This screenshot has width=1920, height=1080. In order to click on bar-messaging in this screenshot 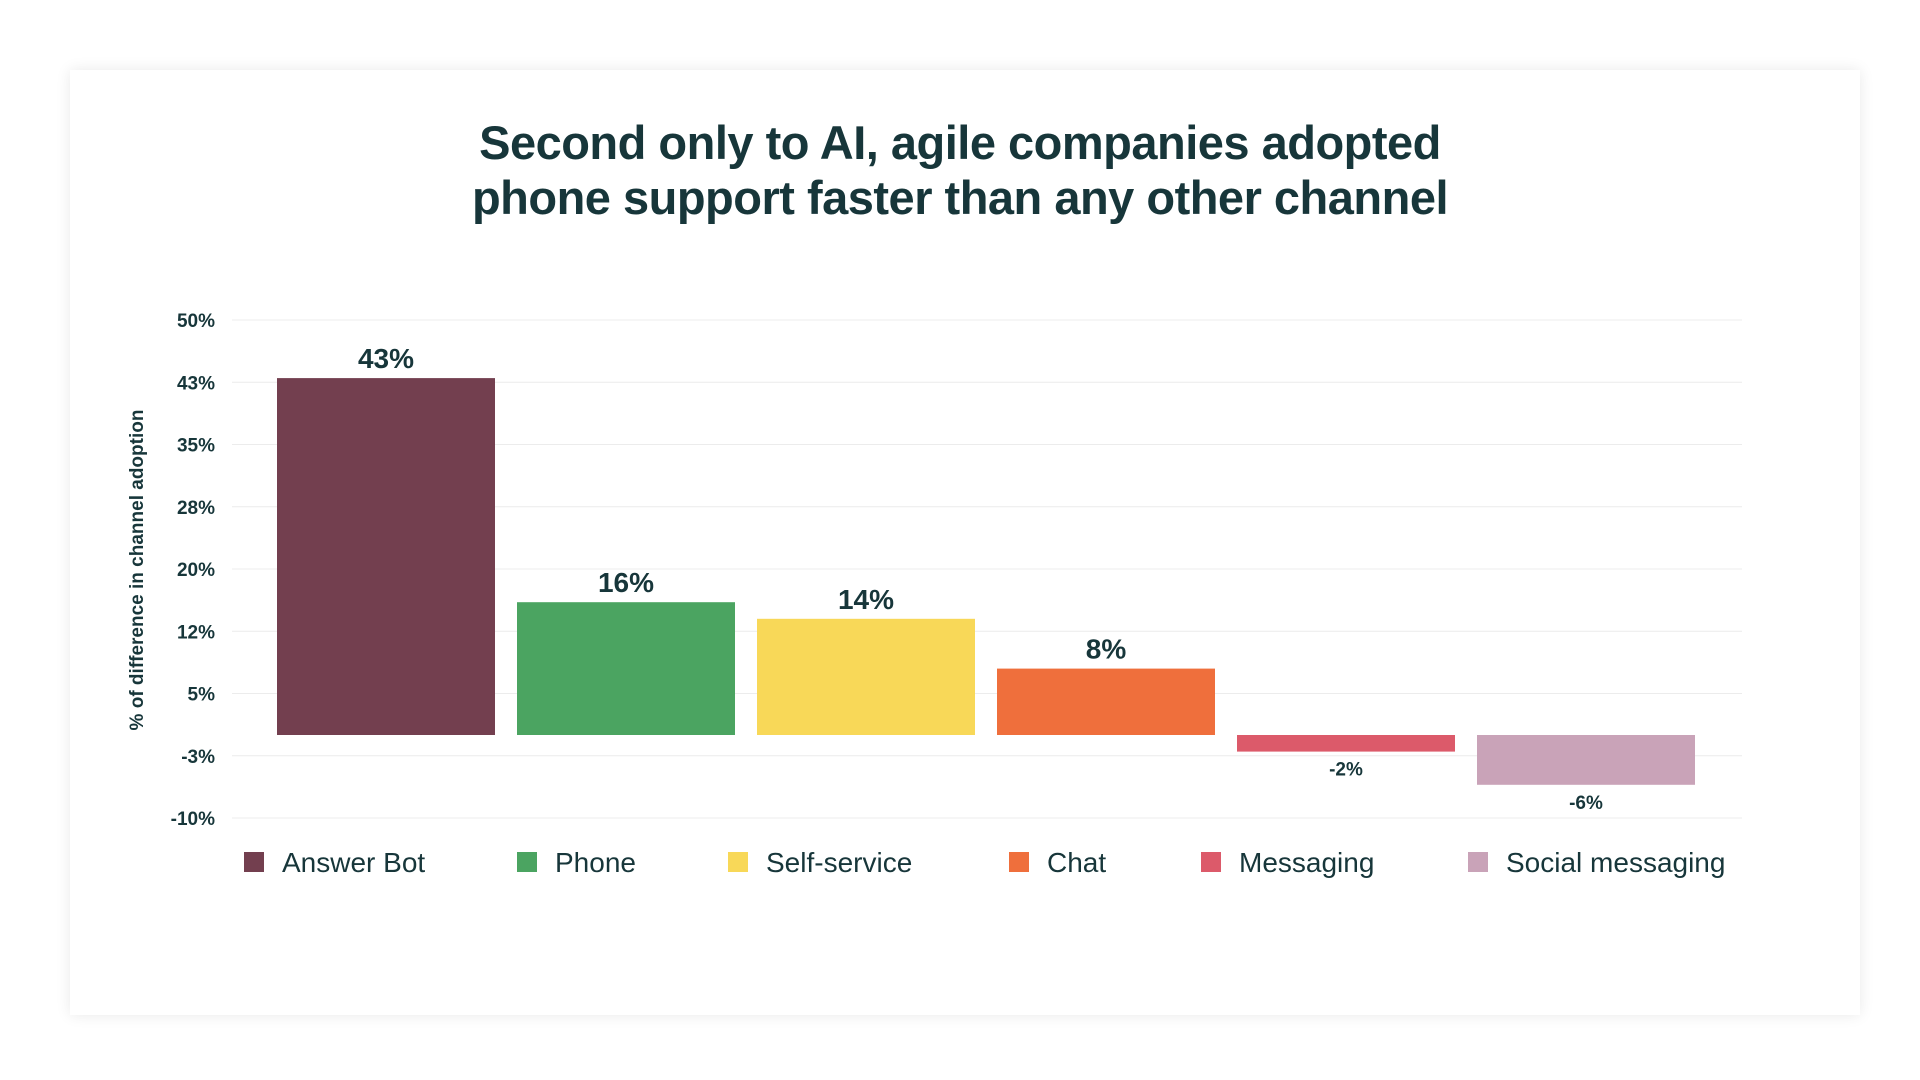, I will do `click(1346, 743)`.